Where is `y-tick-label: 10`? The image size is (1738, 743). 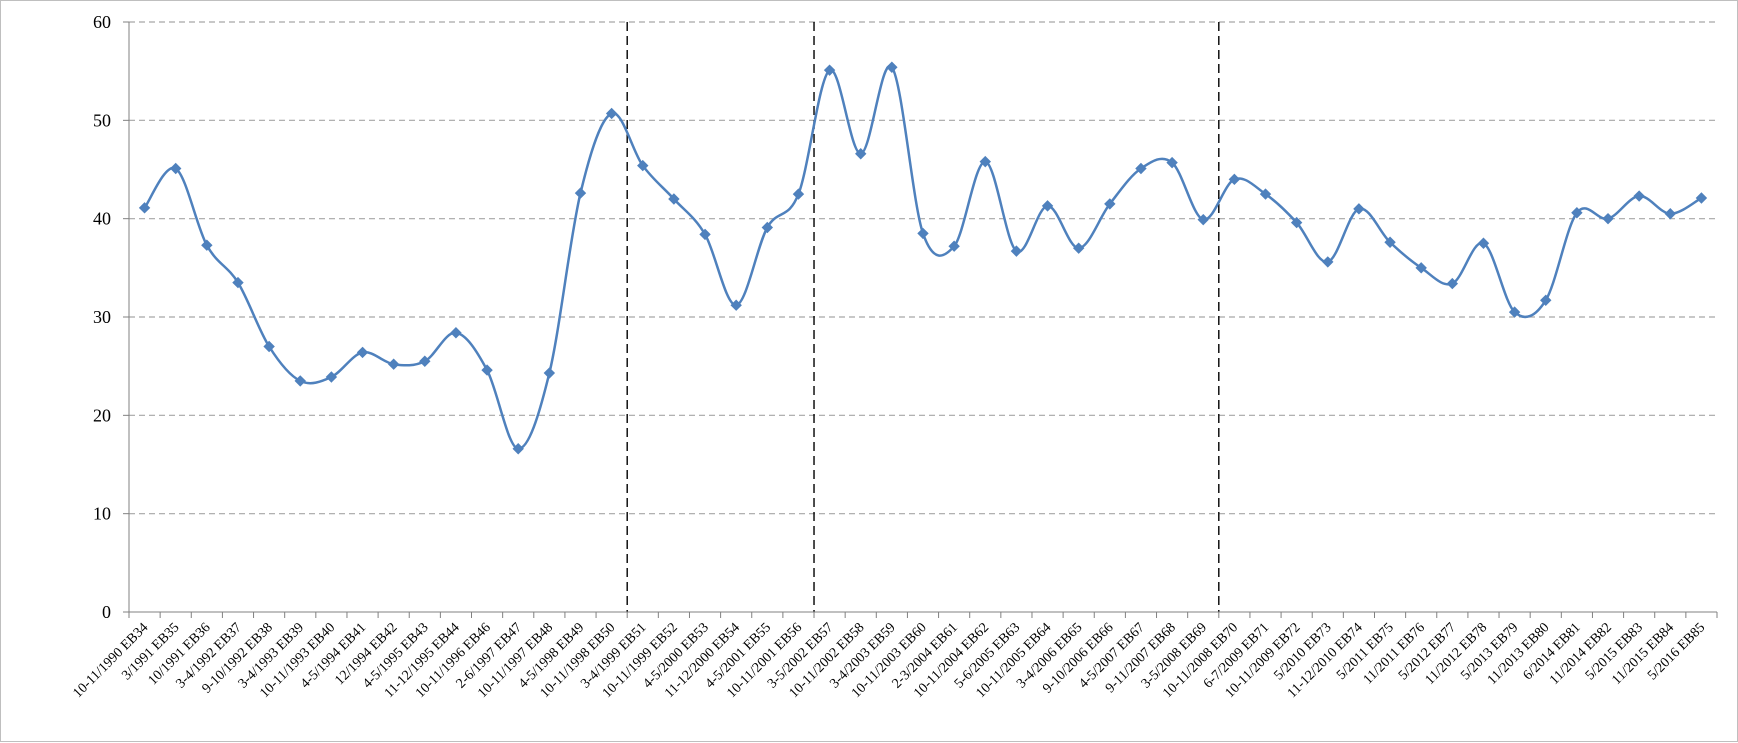
y-tick-label: 10 is located at coordinates (102, 514).